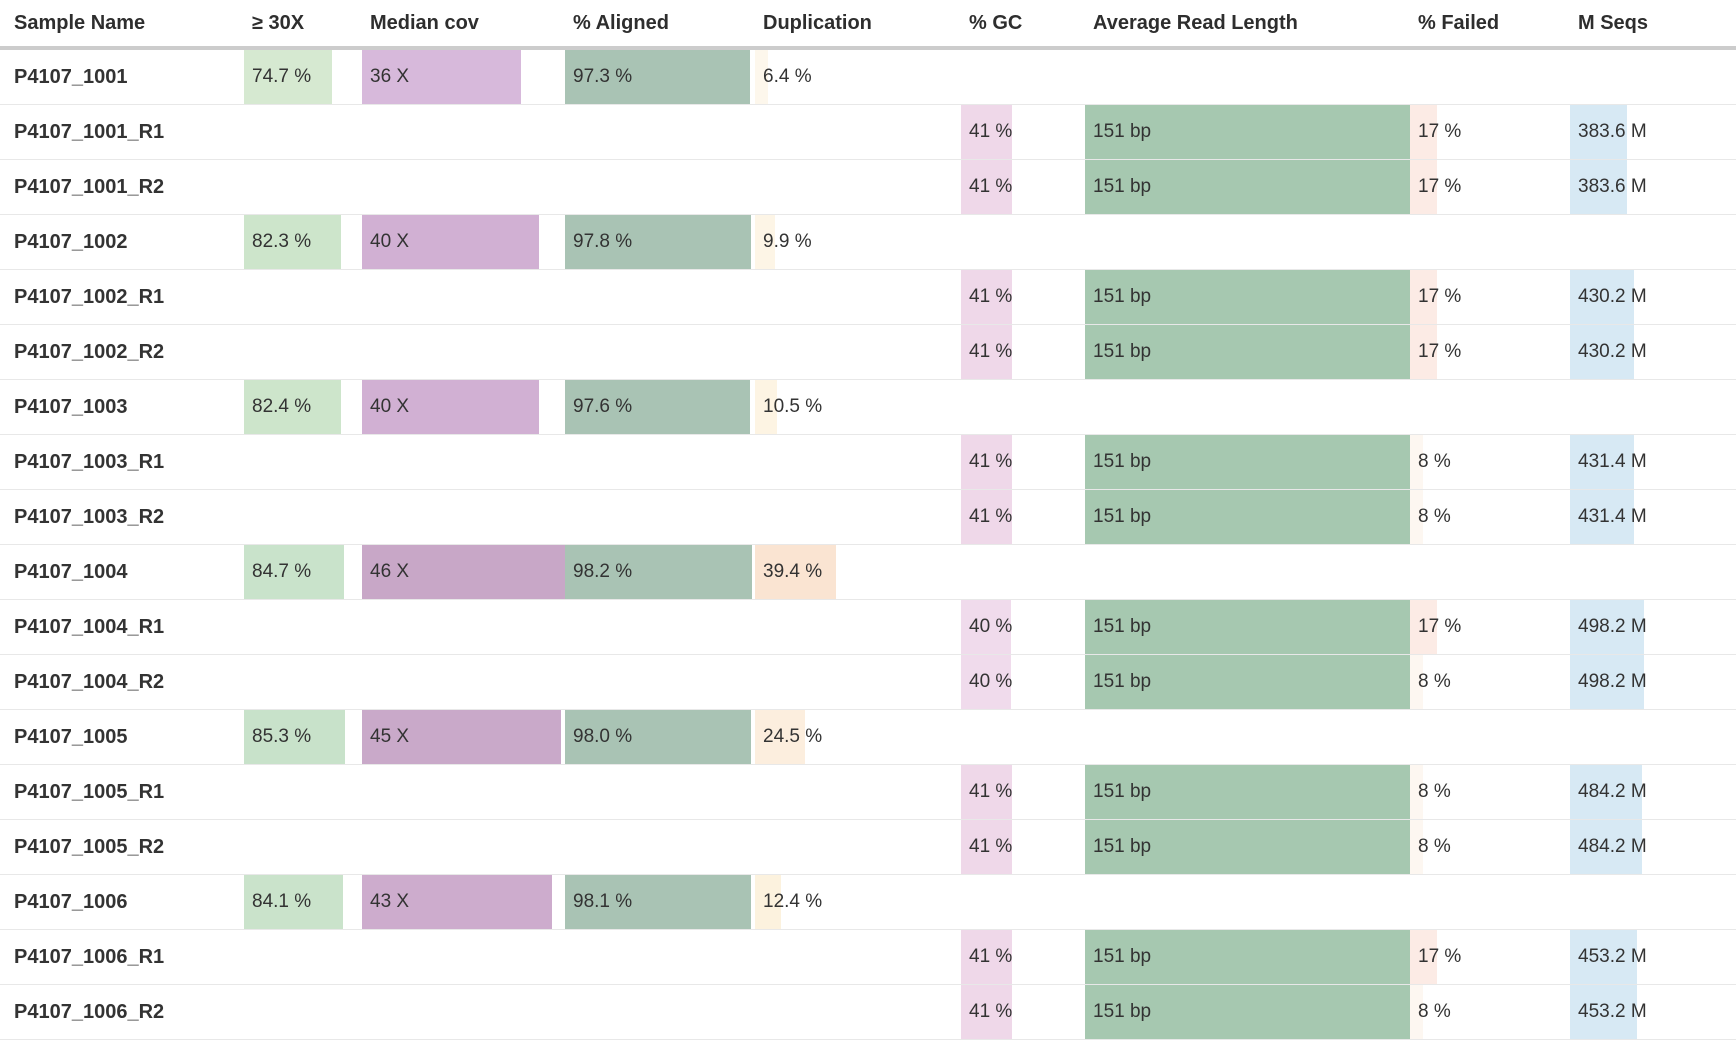 This screenshot has height=1040, width=1736. I want to click on column-header-sample: Sample Name, so click(122, 25).